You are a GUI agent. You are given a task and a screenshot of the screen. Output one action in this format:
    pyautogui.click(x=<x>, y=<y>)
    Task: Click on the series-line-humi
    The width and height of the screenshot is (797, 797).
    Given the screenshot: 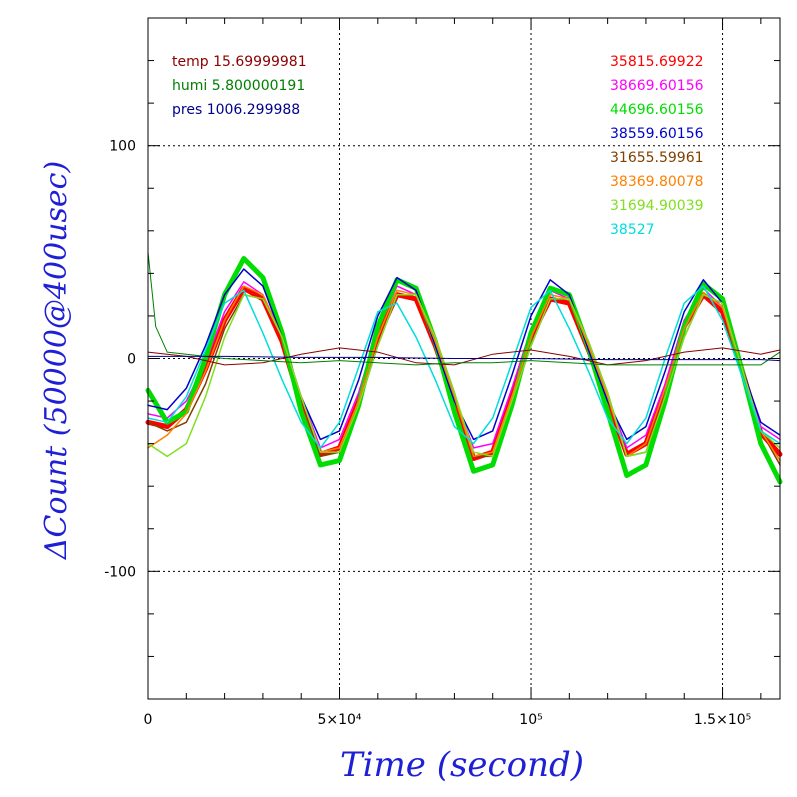 What is the action you would take?
    pyautogui.click(x=464, y=308)
    